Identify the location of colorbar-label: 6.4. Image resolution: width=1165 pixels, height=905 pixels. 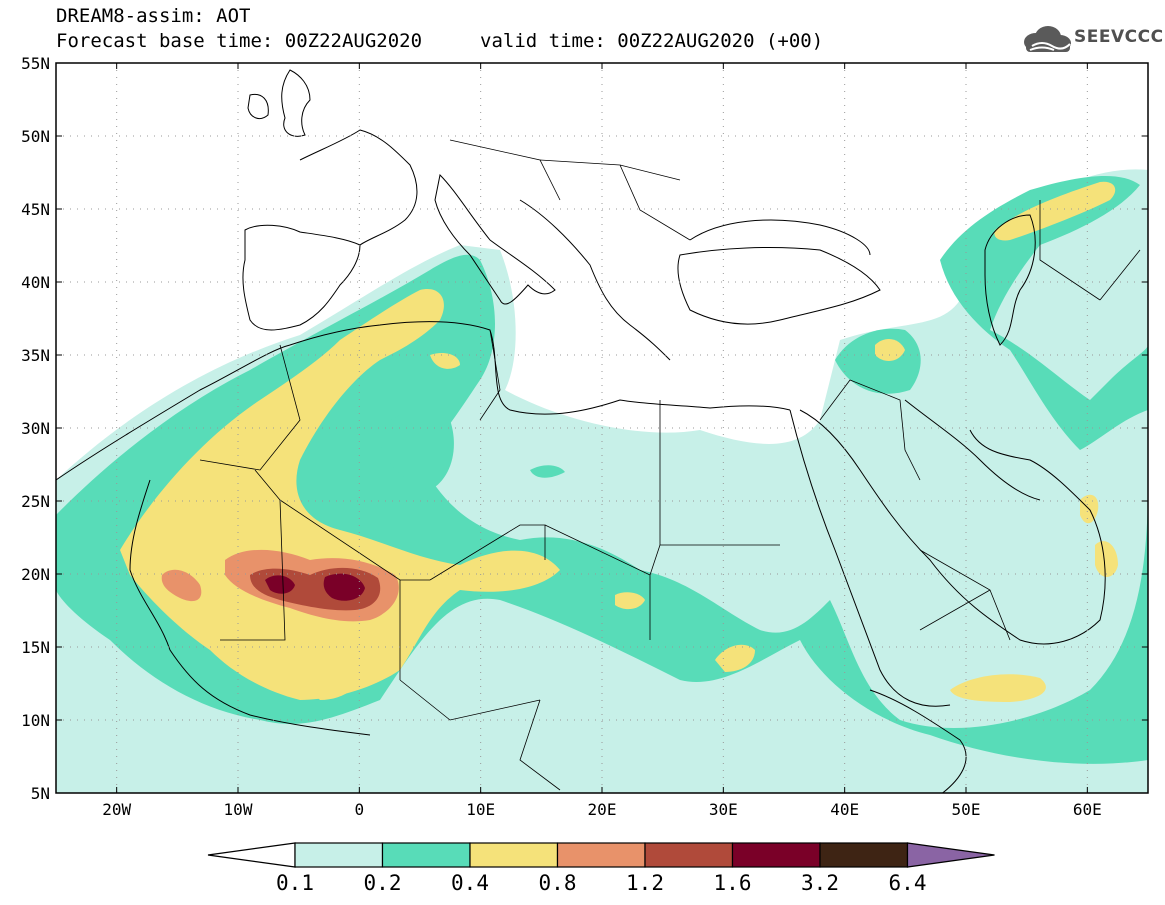
(908, 883).